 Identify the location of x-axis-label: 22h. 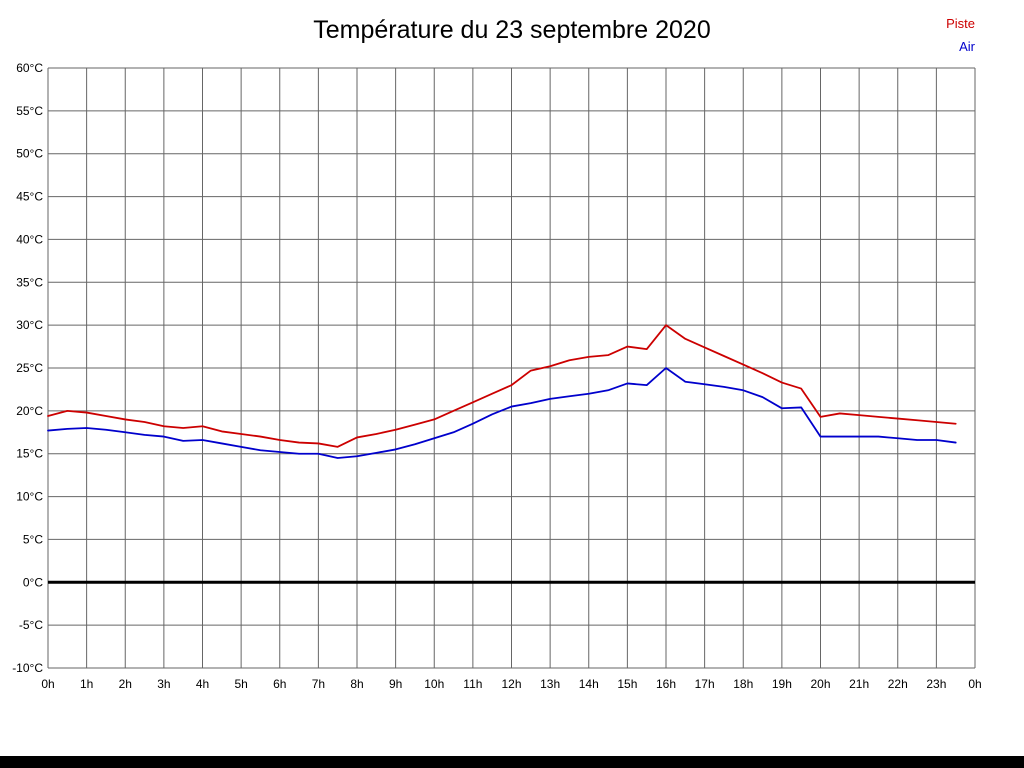
(898, 684).